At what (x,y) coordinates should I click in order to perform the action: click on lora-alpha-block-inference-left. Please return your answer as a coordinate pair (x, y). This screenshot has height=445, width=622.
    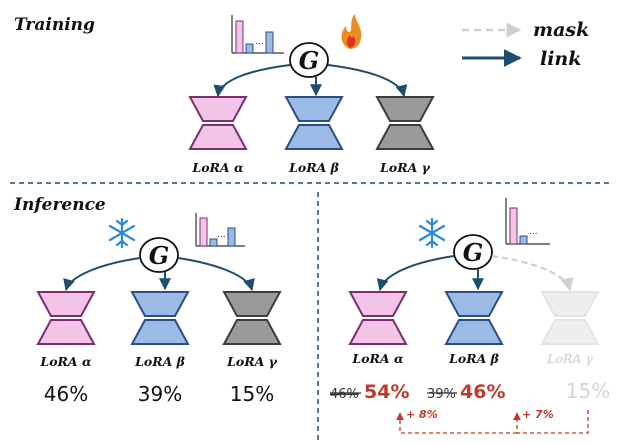
    Looking at the image, I should click on (66, 318).